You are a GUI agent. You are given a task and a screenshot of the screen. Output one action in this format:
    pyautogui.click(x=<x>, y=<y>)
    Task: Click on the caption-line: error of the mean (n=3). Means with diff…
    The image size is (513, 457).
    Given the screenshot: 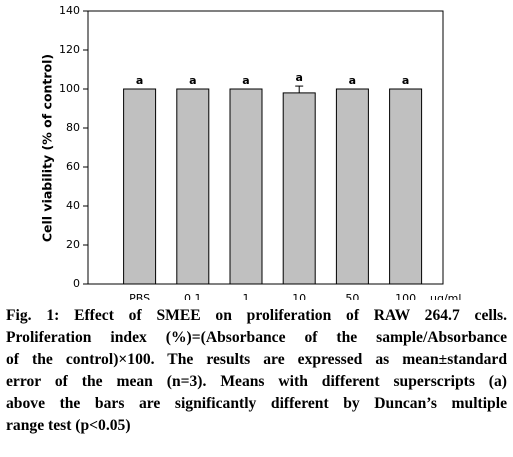 What is the action you would take?
    pyautogui.click(x=256, y=381)
    